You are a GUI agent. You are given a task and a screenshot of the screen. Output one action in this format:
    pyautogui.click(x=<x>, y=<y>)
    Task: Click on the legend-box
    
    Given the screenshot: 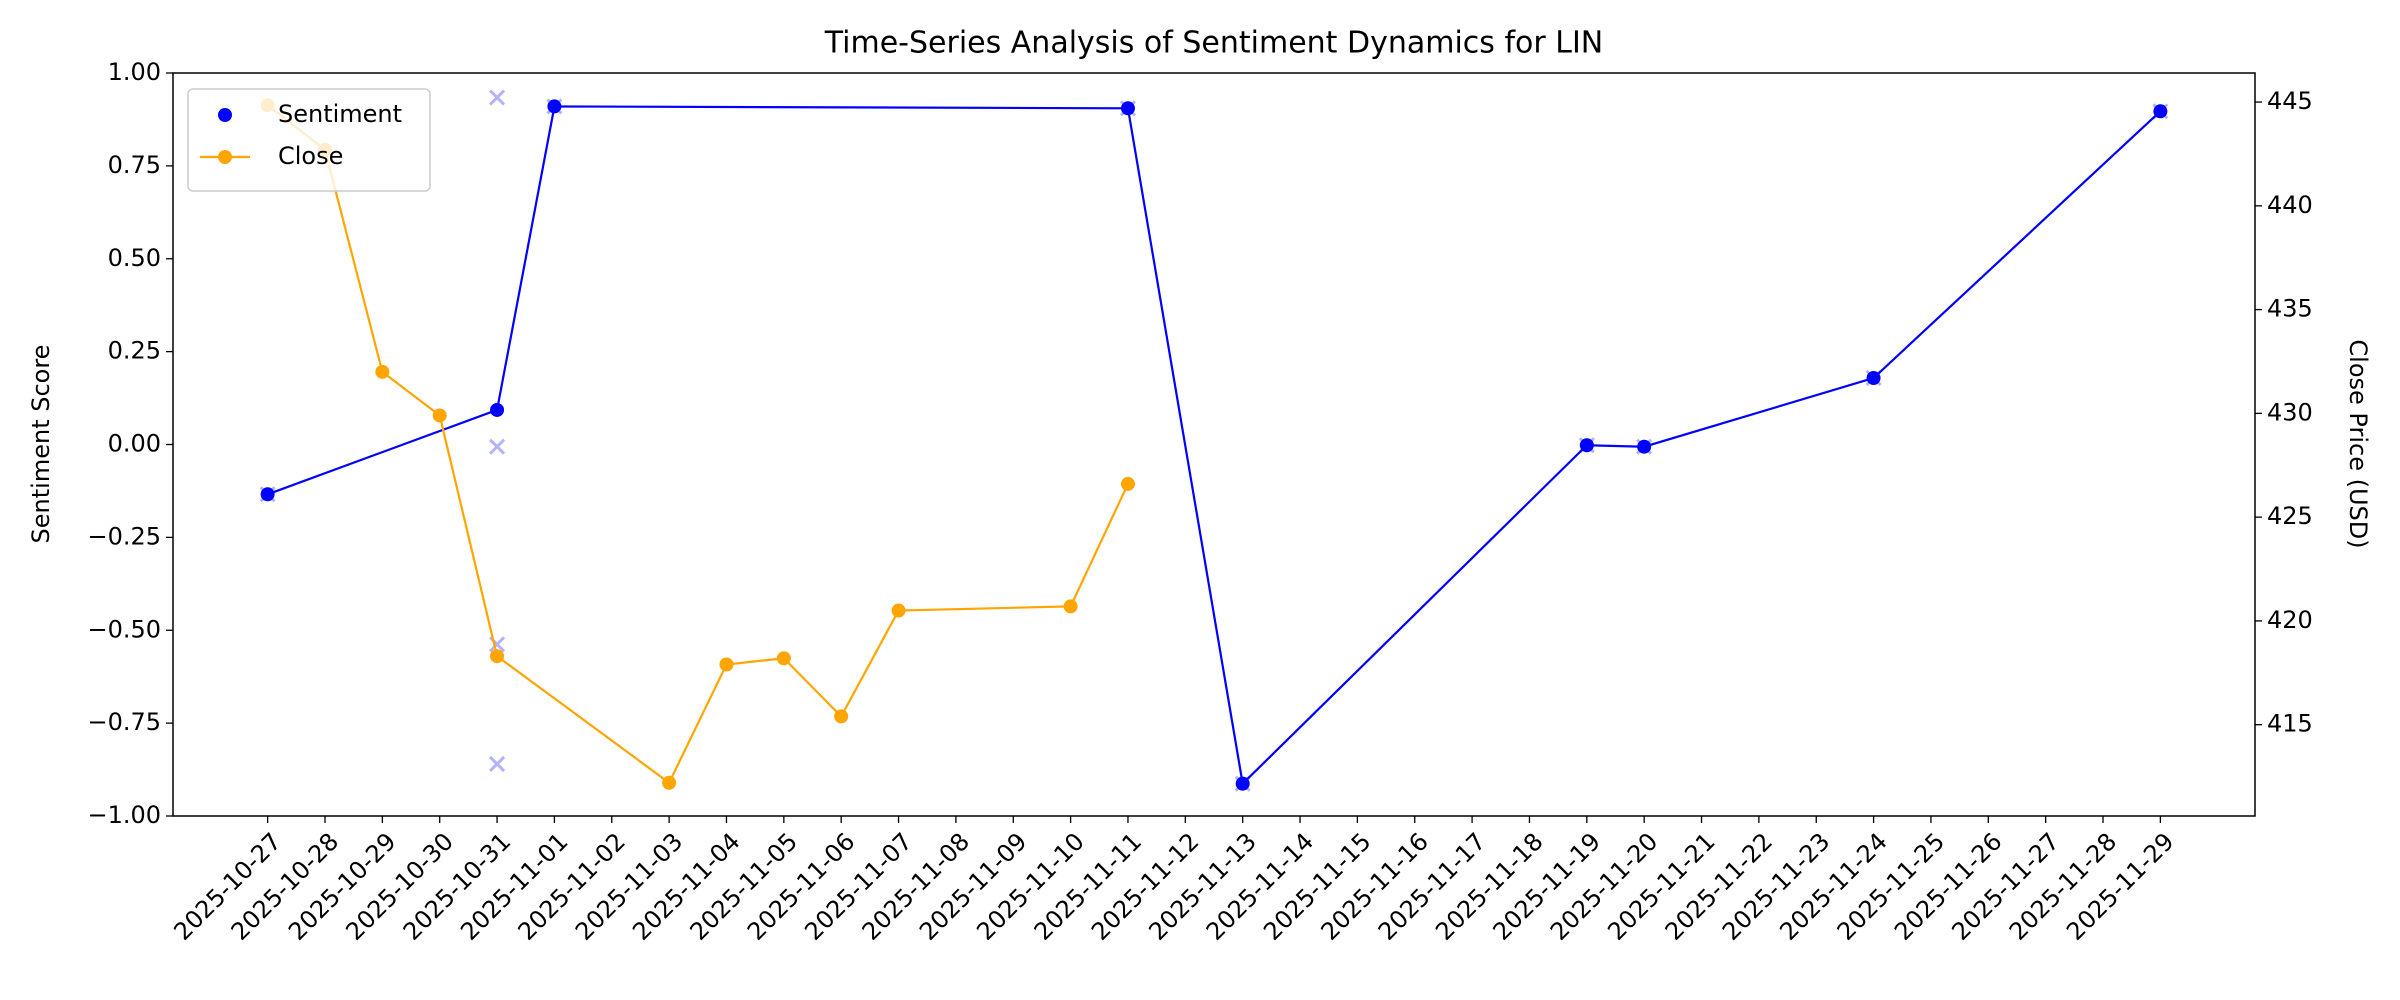 What is the action you would take?
    pyautogui.click(x=309, y=140)
    